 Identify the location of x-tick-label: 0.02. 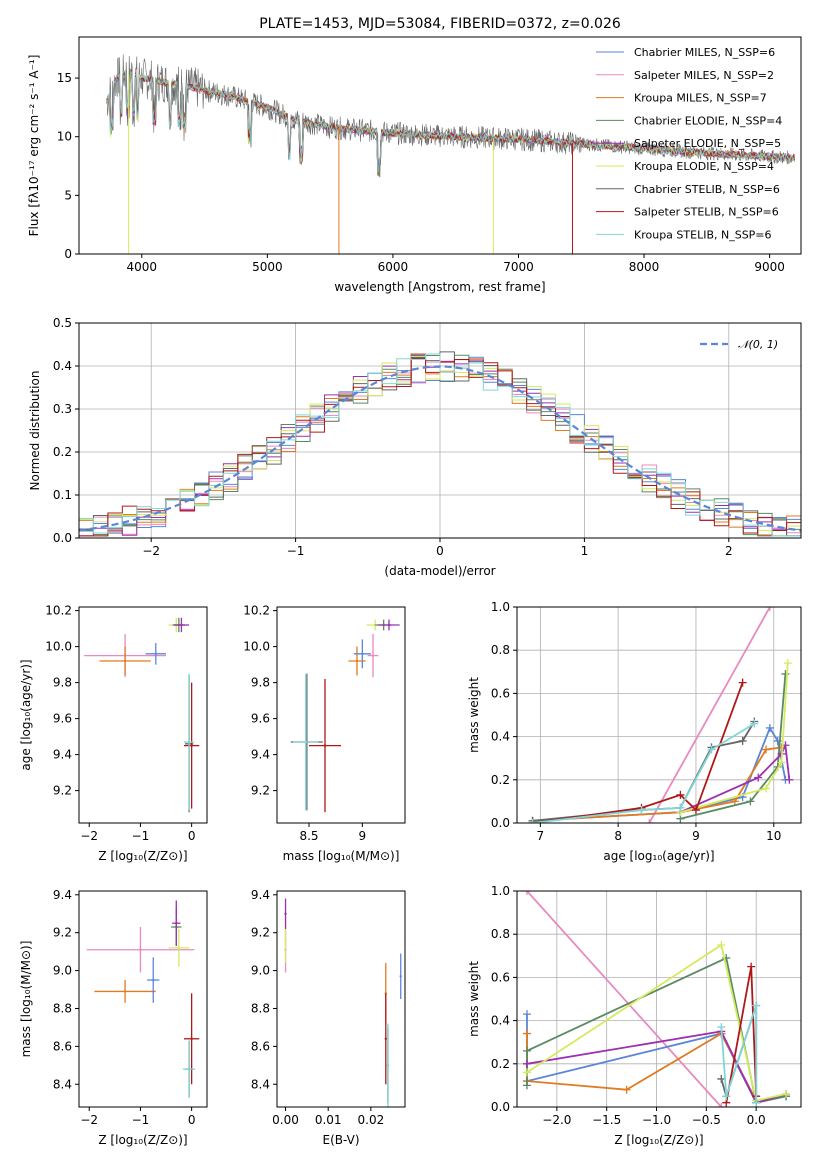
(371, 1120).